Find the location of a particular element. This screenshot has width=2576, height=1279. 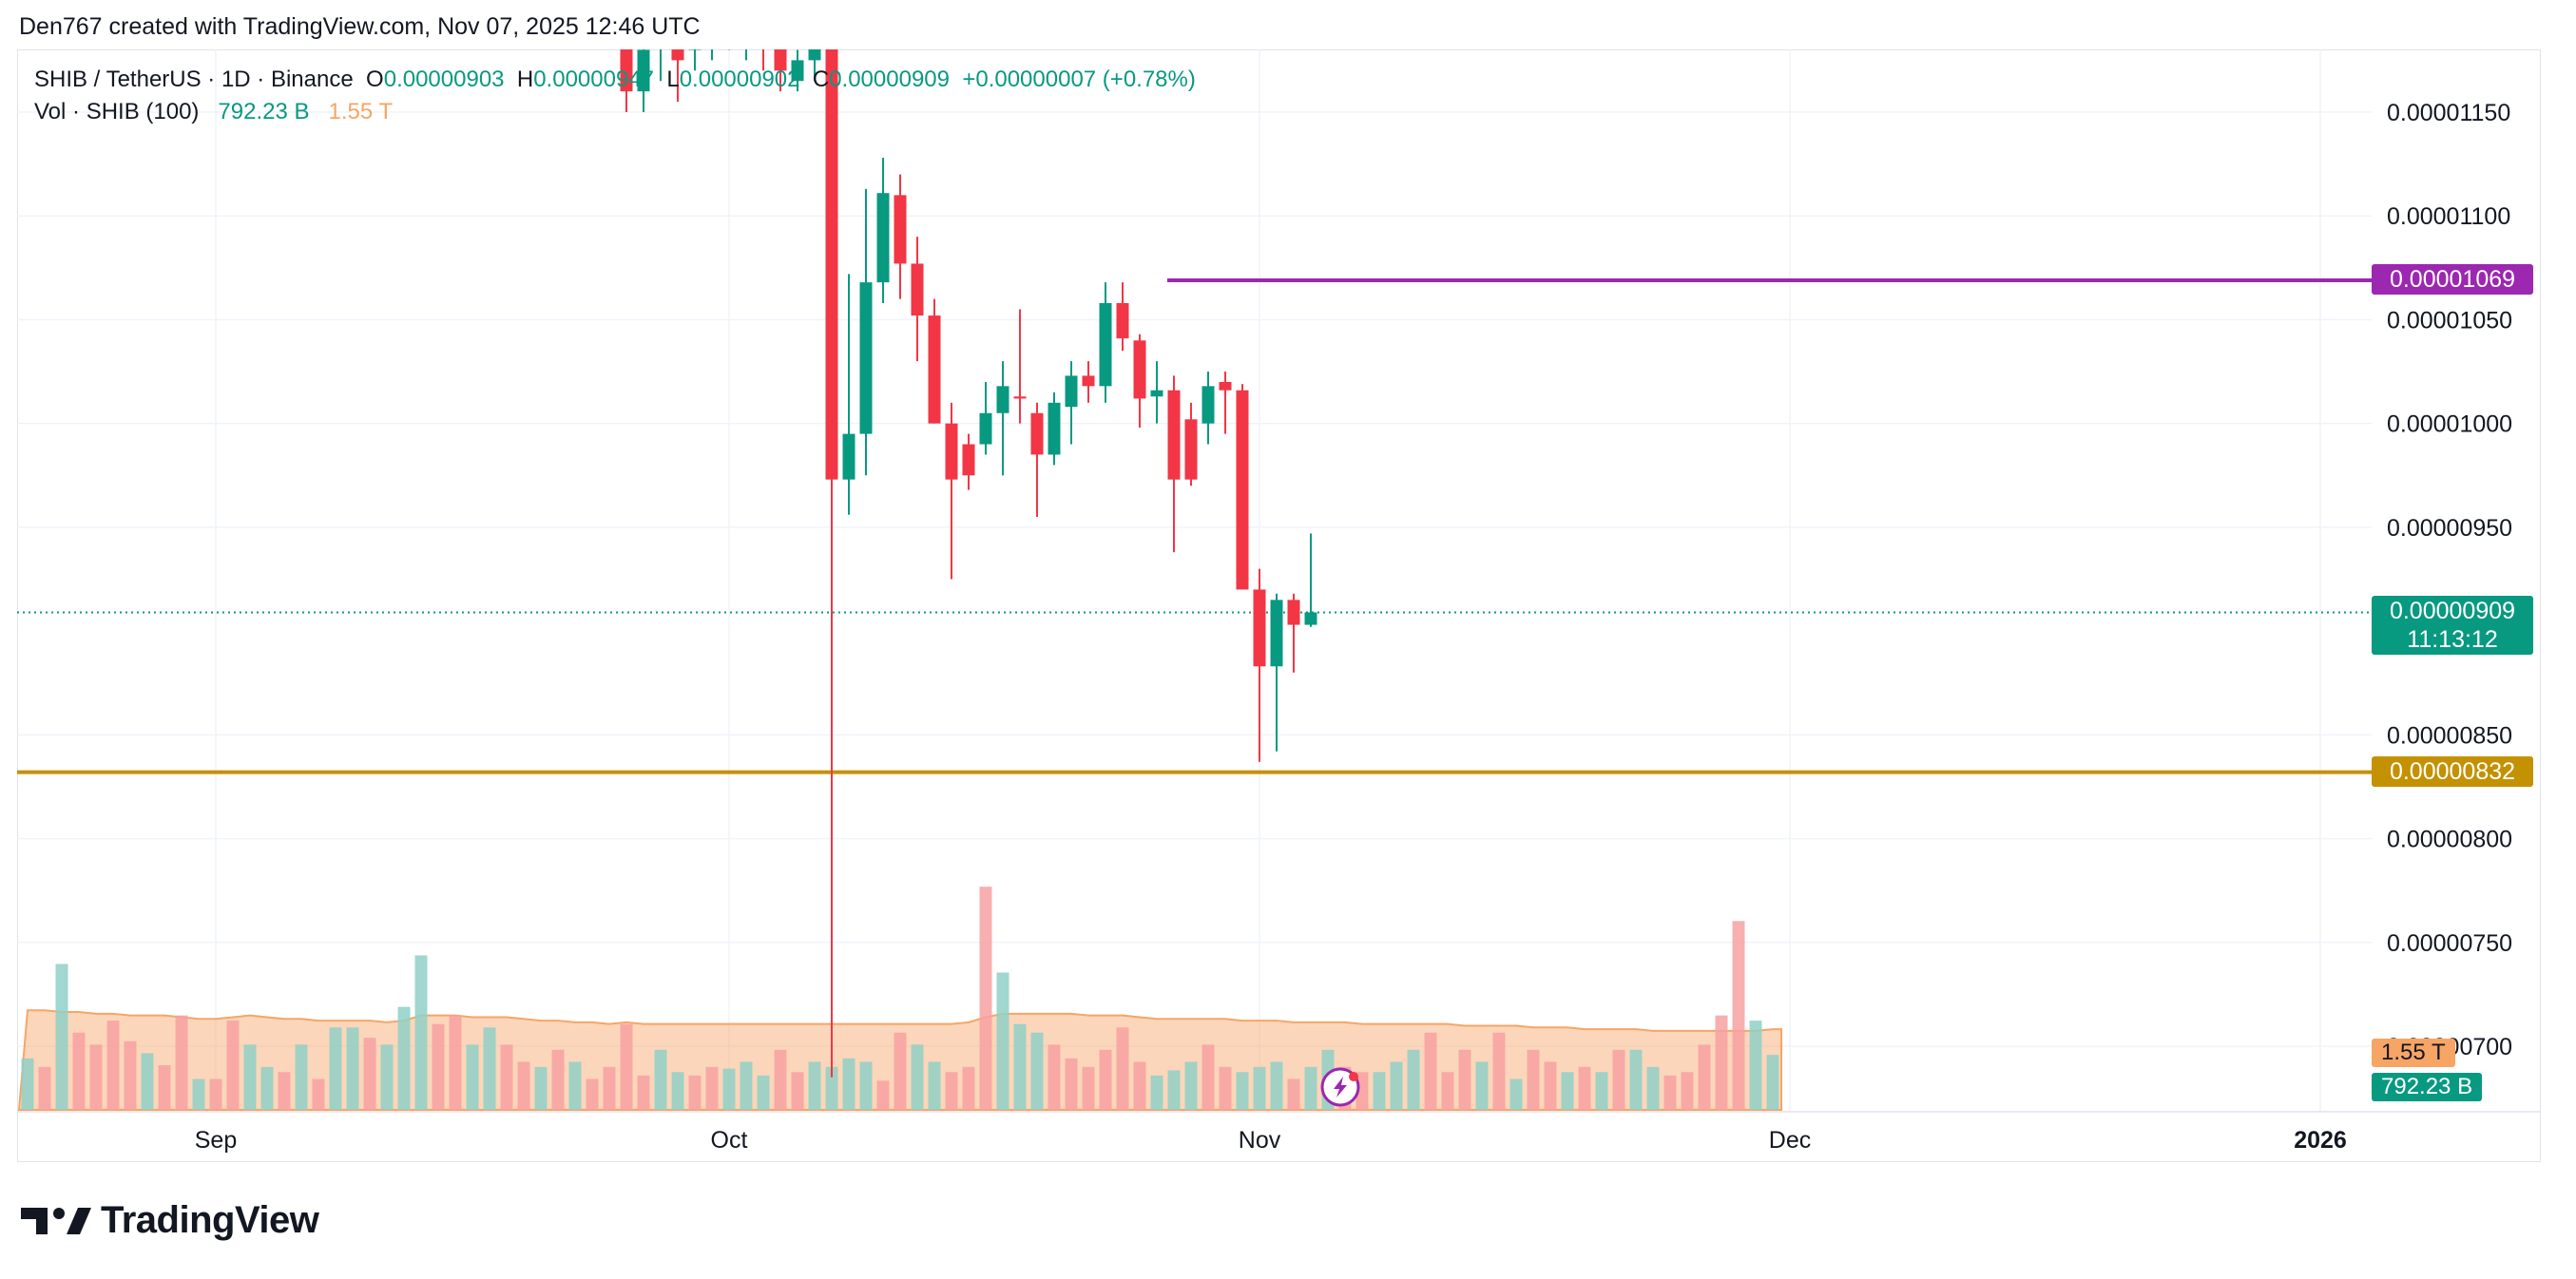

resistance-price-label: 0.00001069 is located at coordinates (2453, 279).